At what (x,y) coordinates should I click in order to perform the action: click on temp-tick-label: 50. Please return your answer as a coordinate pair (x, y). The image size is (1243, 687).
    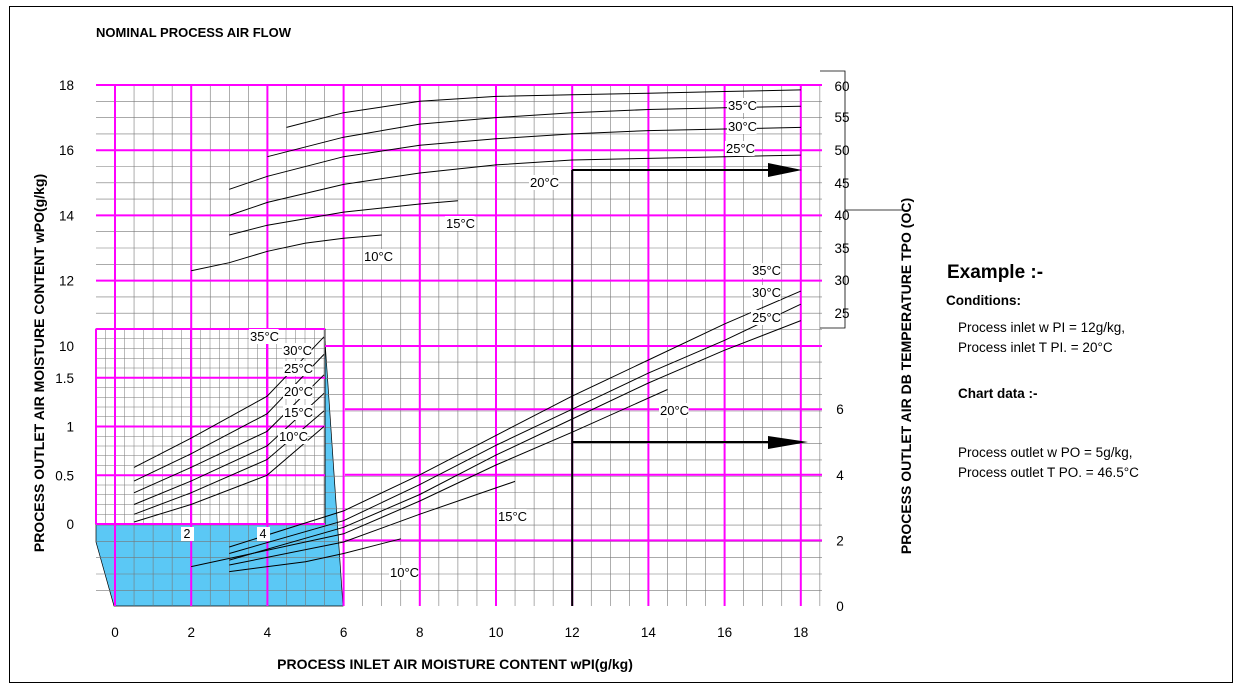
    Looking at the image, I should click on (841, 150).